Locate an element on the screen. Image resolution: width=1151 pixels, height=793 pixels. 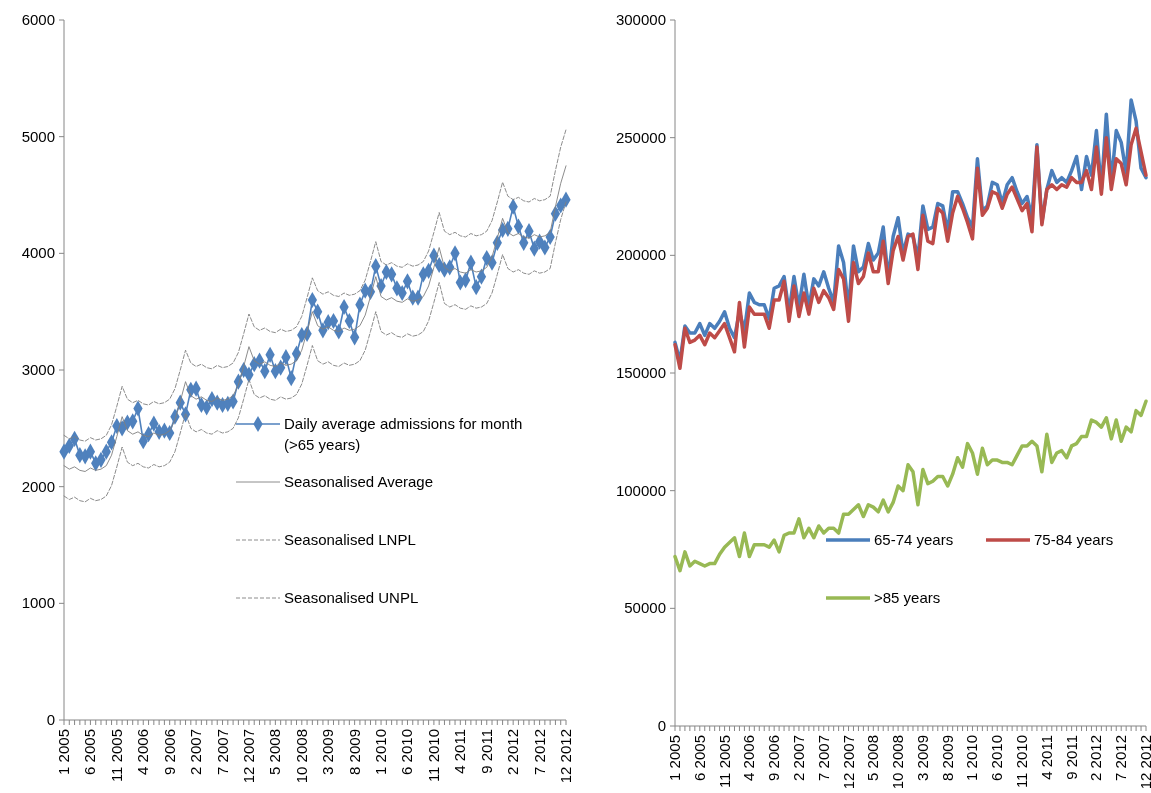
y-tick-label: 2000 is located at coordinates (38, 486).